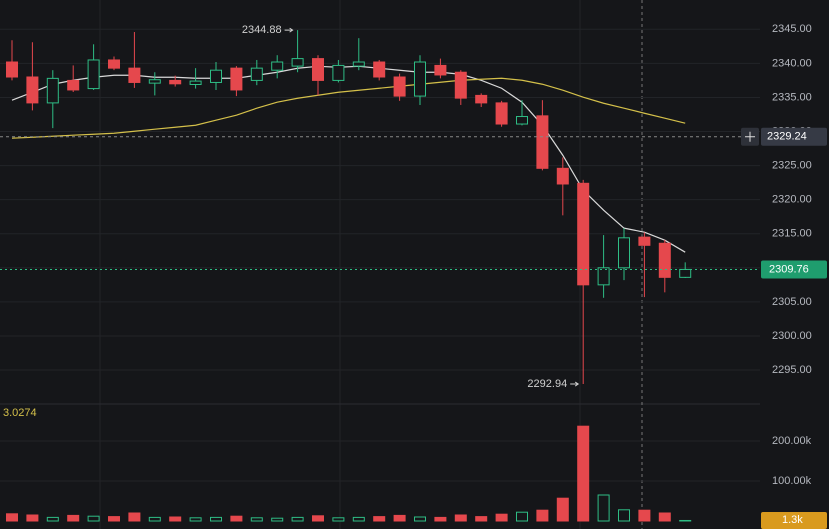 This screenshot has height=529, width=829. Describe the element at coordinates (792, 29) in the screenshot. I see `y-tick-label: 2345.00` at that location.